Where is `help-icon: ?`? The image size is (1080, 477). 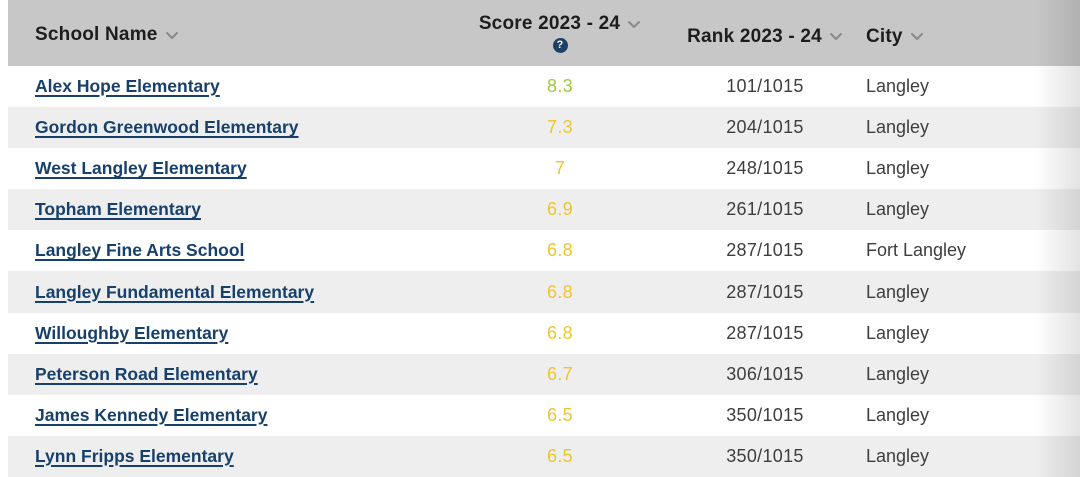 help-icon: ? is located at coordinates (560, 45).